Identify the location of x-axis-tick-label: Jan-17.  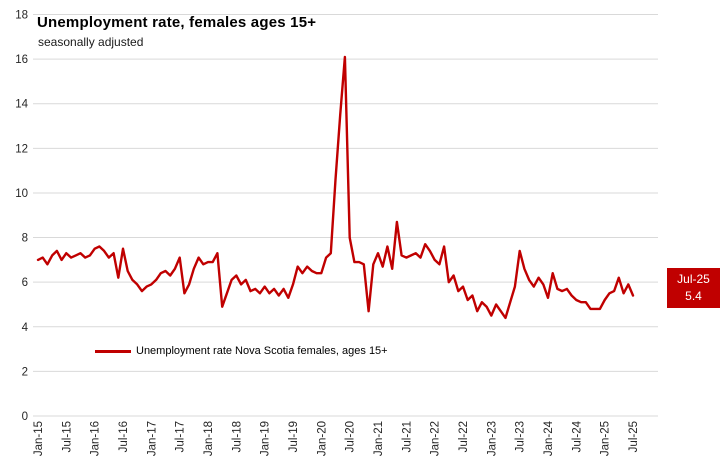
(152, 438).